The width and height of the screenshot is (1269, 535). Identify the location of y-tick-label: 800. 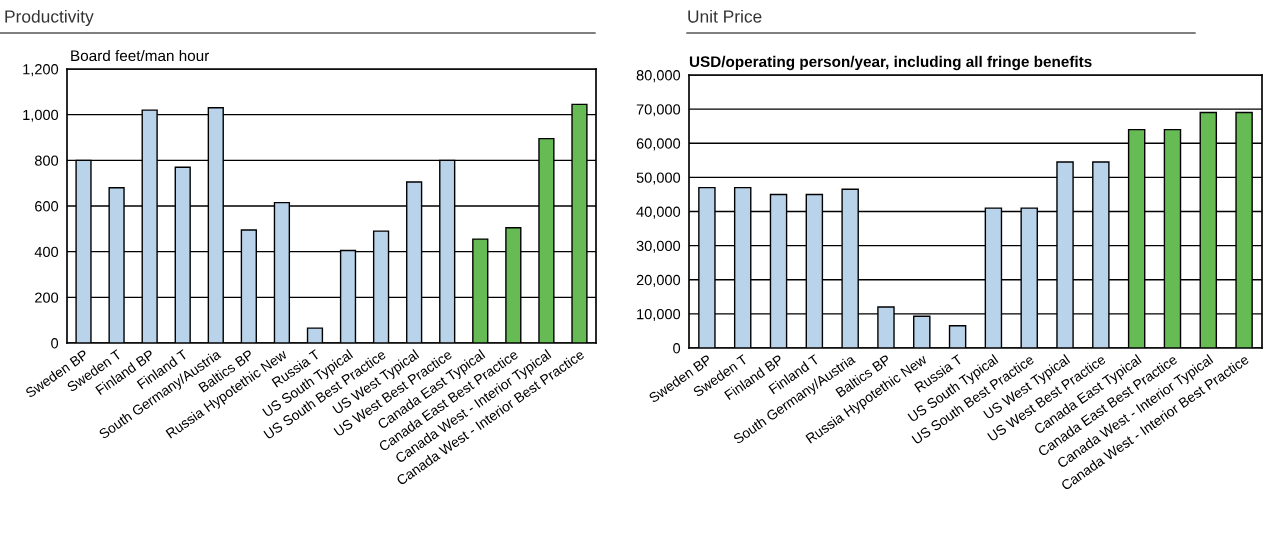
(46, 160).